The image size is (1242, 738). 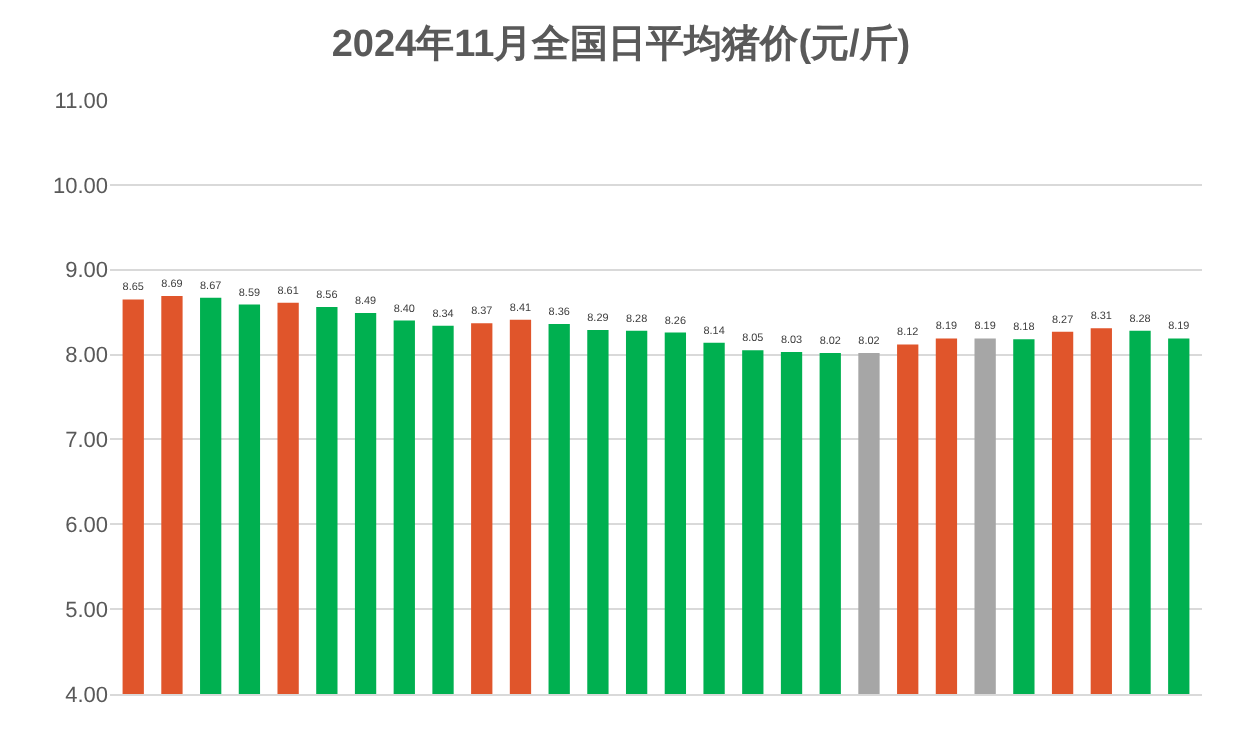 What do you see at coordinates (86, 441) in the screenshot?
I see `y-tick-label: 7.00` at bounding box center [86, 441].